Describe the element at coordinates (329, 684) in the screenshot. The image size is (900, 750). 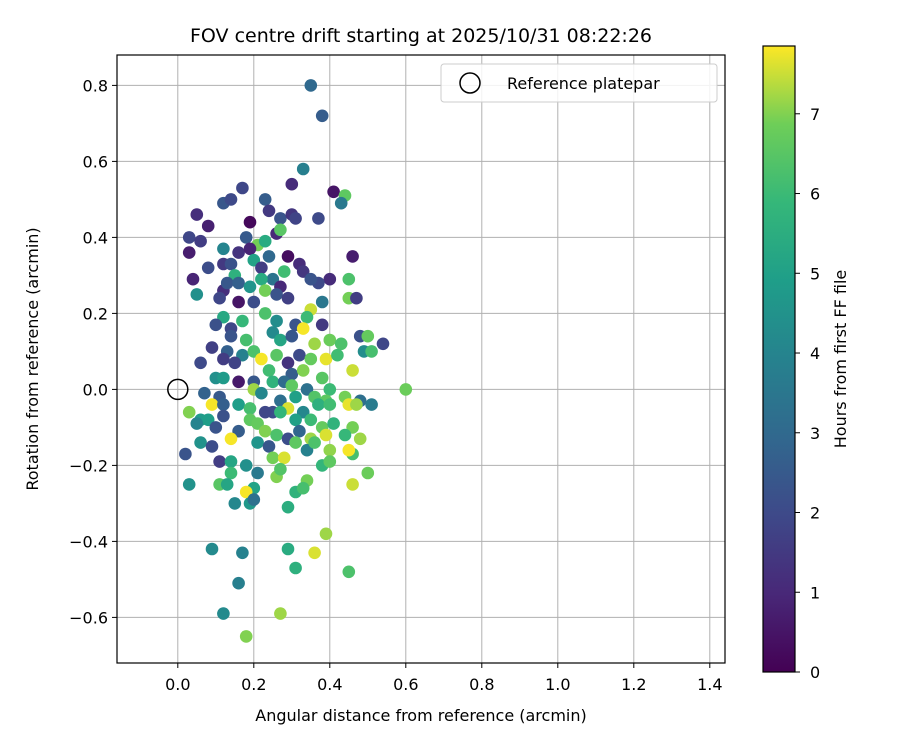
I see `x-tick-label: 0.4` at that location.